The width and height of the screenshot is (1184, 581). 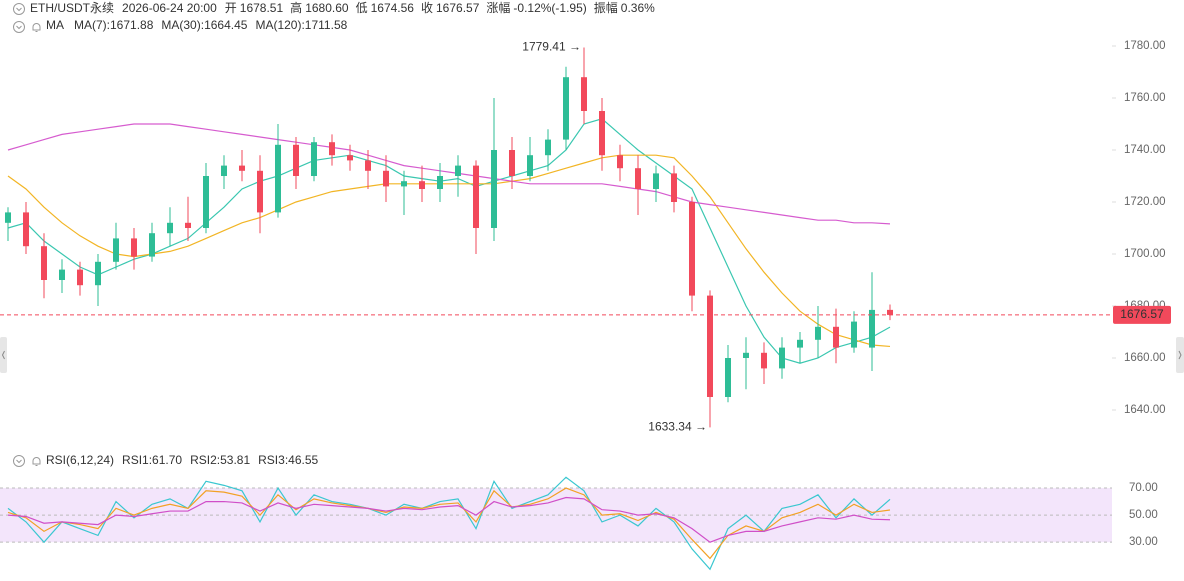 I want to click on scroll-right-arrow, so click(x=1180, y=355).